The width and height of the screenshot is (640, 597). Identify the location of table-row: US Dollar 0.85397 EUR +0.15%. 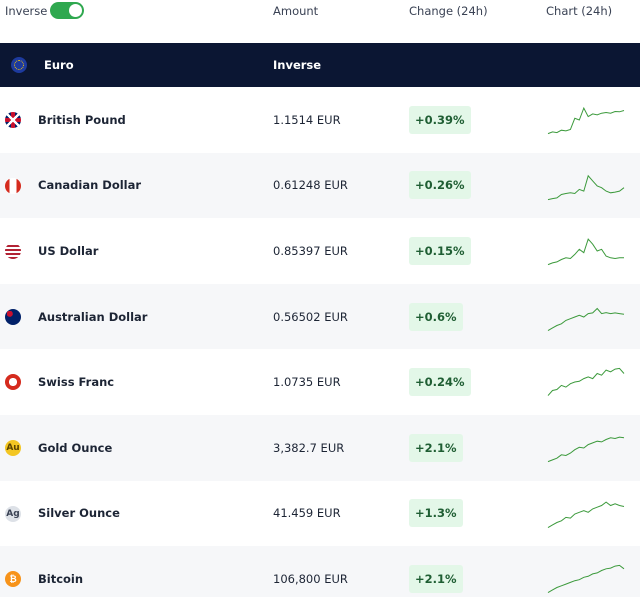
(320, 251).